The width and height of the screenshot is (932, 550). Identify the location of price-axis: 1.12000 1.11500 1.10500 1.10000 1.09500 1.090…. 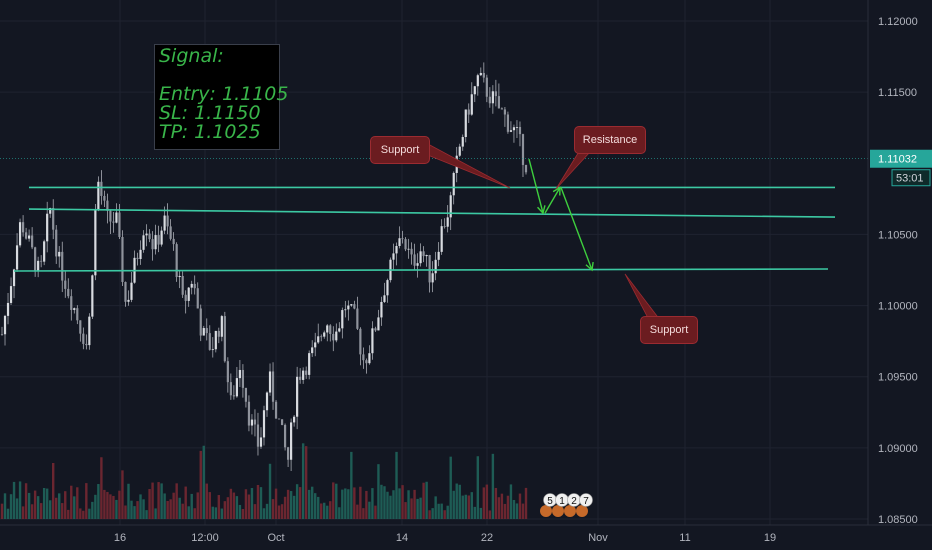
(892, 263).